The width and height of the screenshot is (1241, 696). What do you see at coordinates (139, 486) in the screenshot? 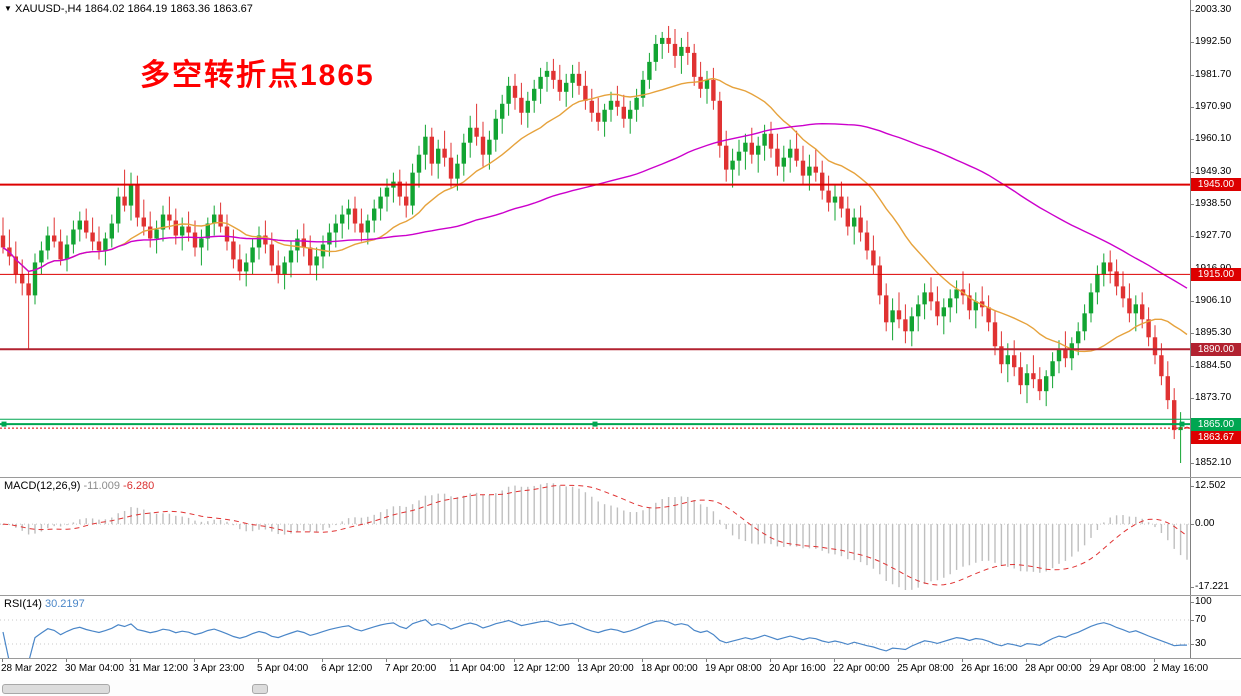
I see `macd-signal-value: -6.280` at bounding box center [139, 486].